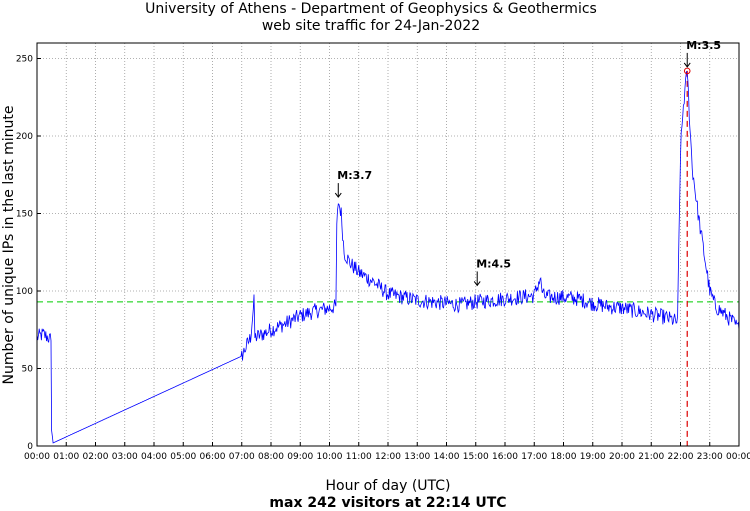 This screenshot has height=511, width=750. Describe the element at coordinates (242, 457) in the screenshot. I see `x-tick-label: 07:00` at that location.